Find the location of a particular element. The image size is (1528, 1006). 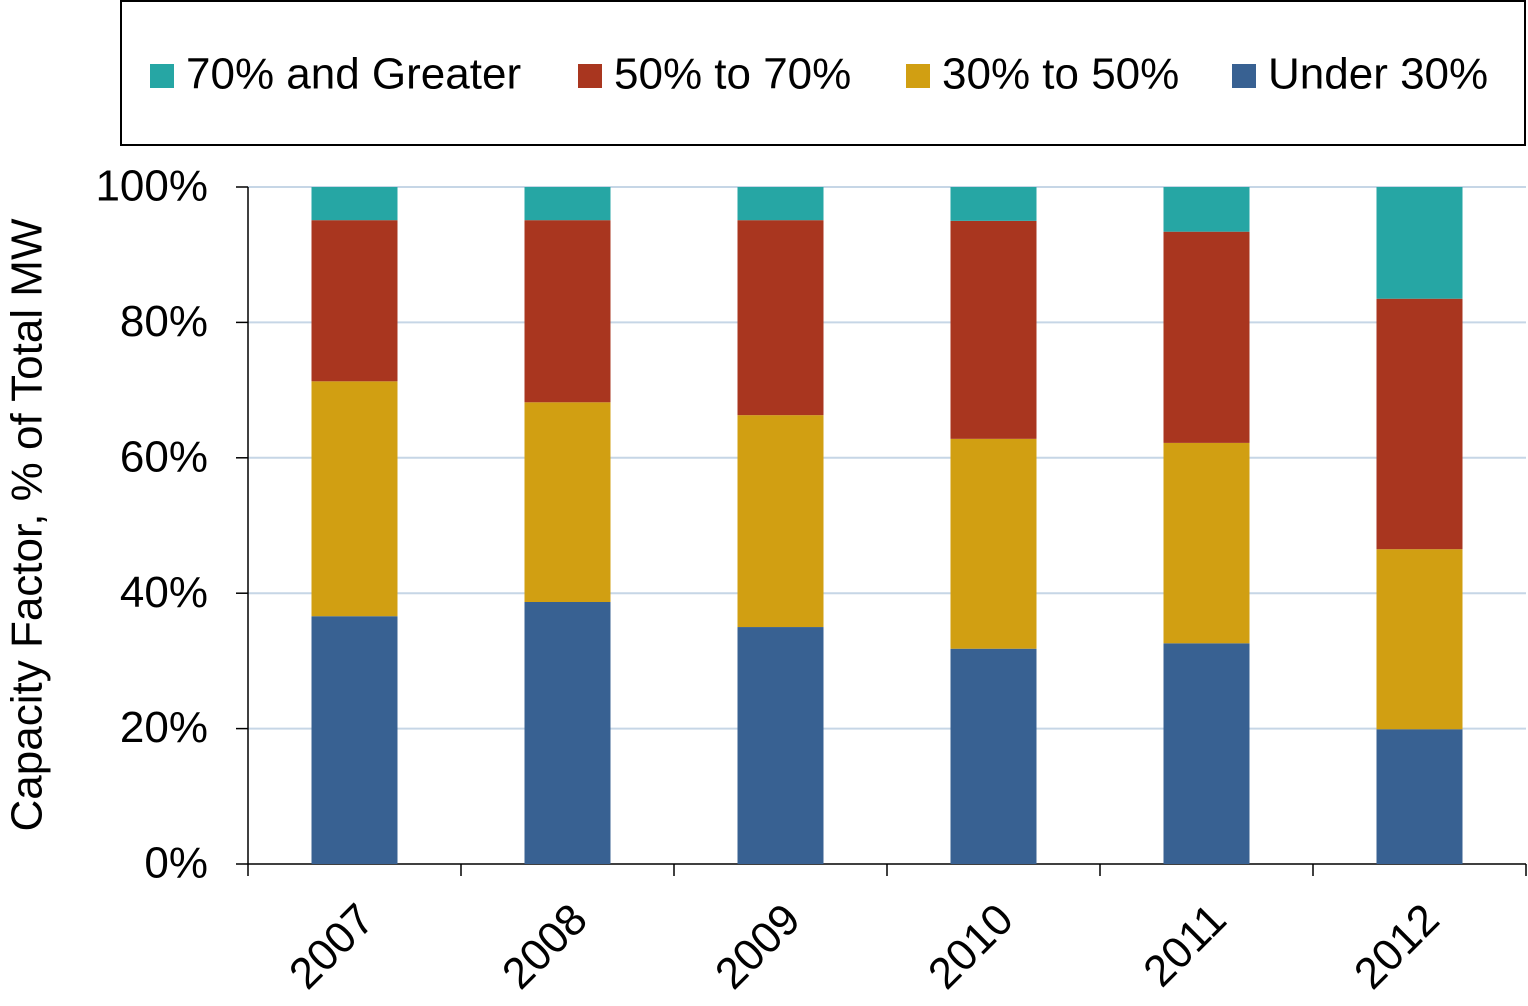

x-tick-label: 2009 is located at coordinates (758, 947).